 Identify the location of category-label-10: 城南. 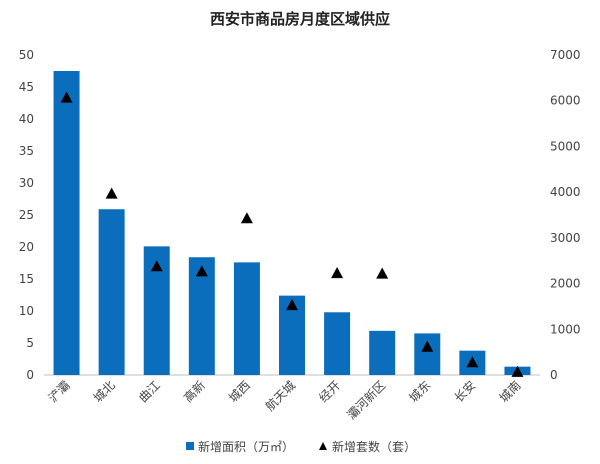
(510, 392).